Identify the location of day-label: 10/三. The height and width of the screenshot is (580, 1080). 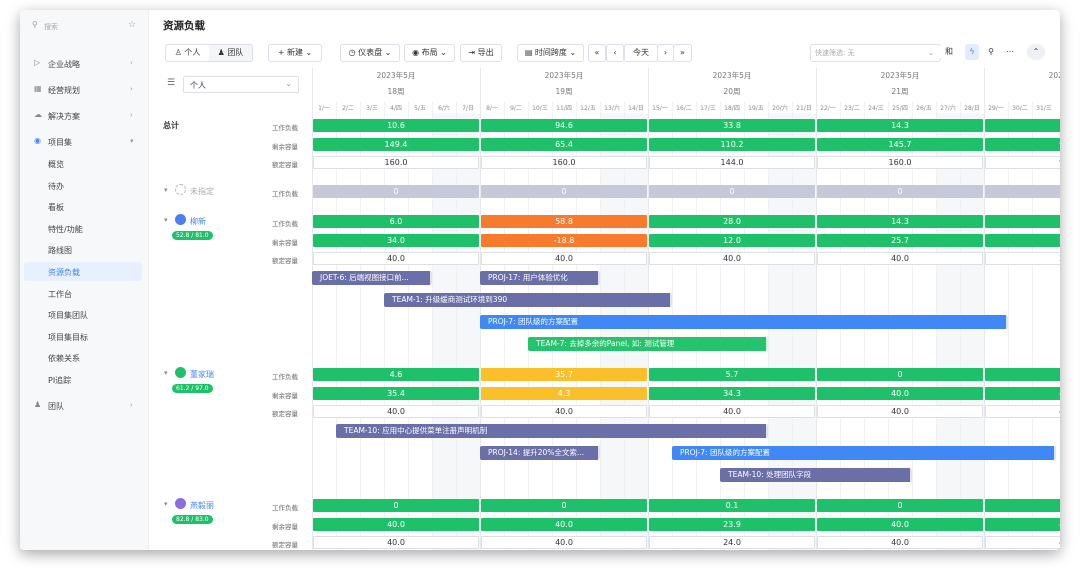
(540, 108).